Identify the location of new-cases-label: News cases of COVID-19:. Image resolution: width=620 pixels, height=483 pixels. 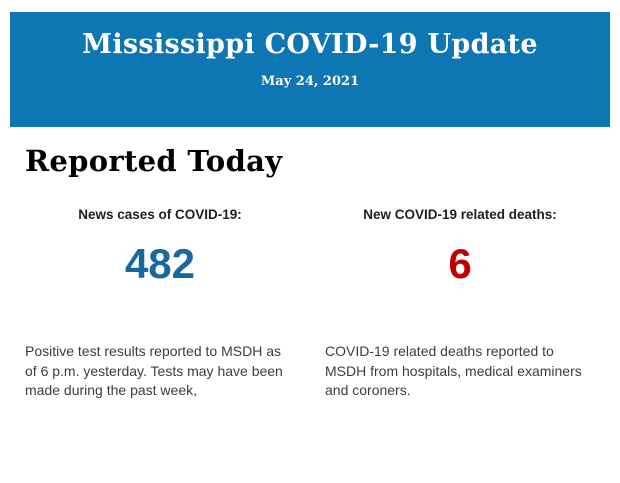
(160, 214).